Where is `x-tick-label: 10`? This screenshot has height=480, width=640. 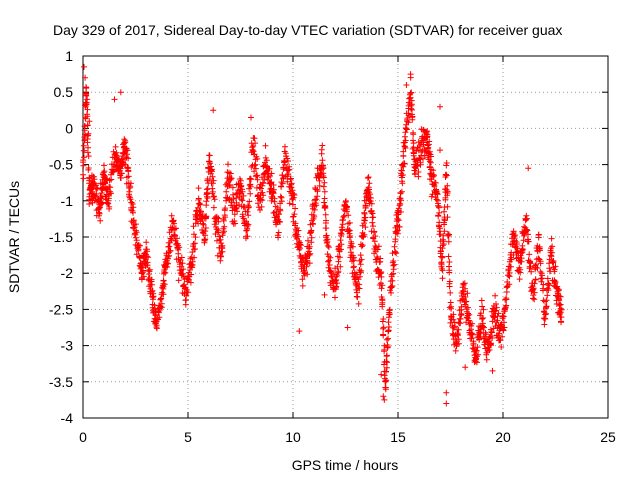 x-tick-label: 10 is located at coordinates (293, 437).